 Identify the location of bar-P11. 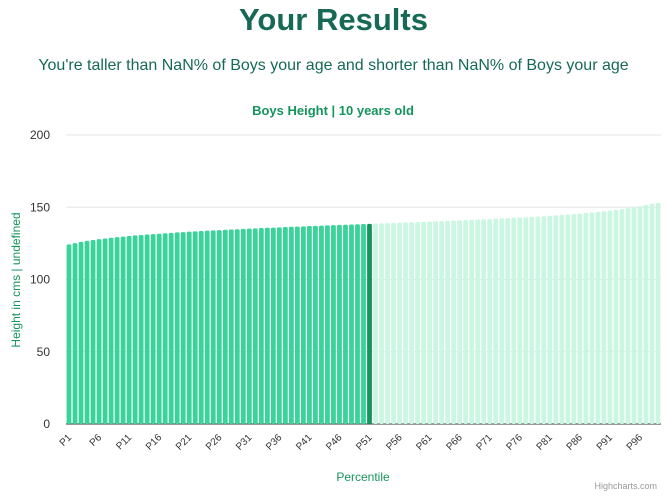
(129, 330).